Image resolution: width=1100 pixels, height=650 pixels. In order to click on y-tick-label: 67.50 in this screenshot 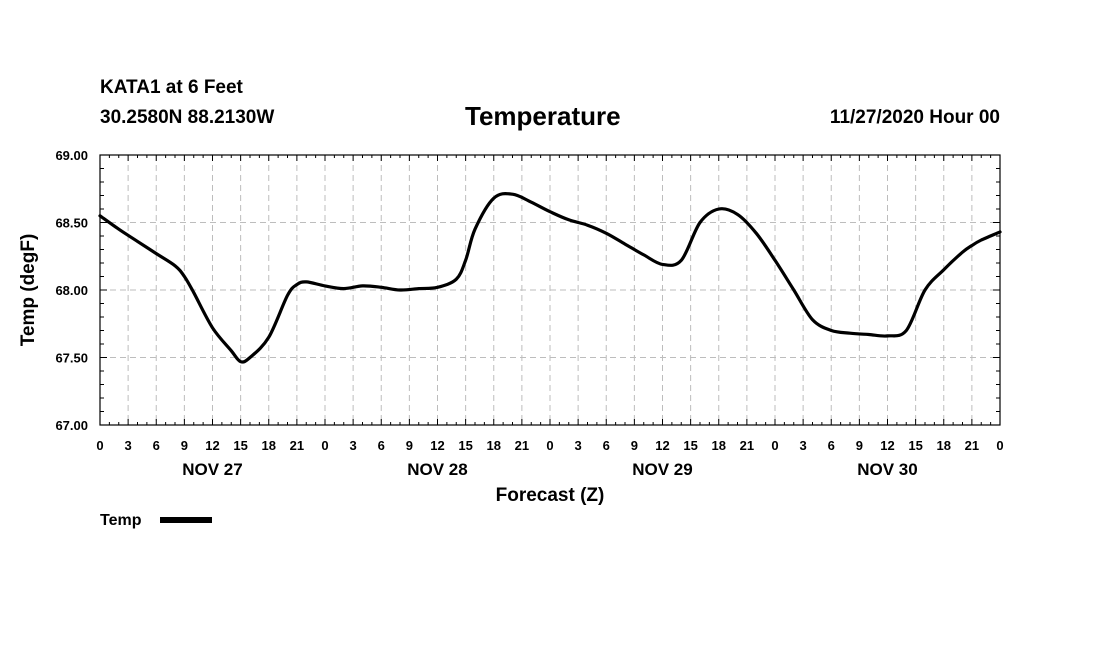, I will do `click(71, 358)`.